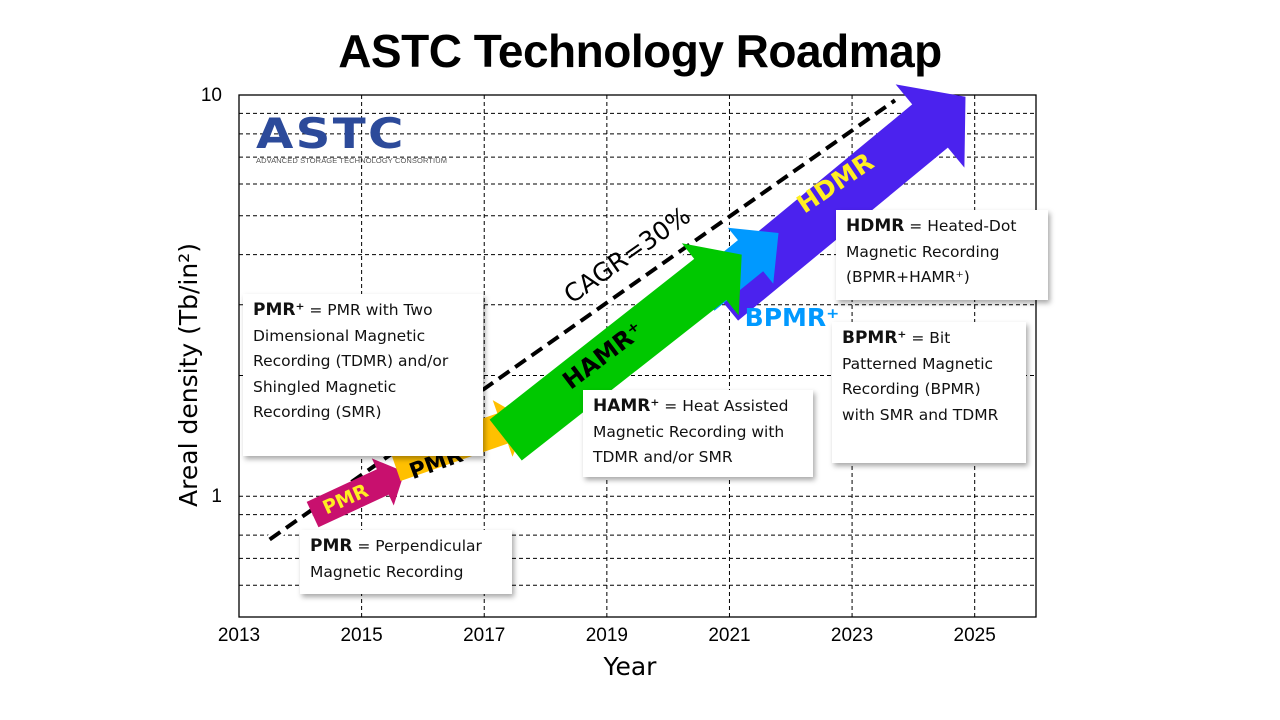  What do you see at coordinates (396, 559) in the screenshot?
I see `callout-text: = Perpendicular Magnetic Recording` at bounding box center [396, 559].